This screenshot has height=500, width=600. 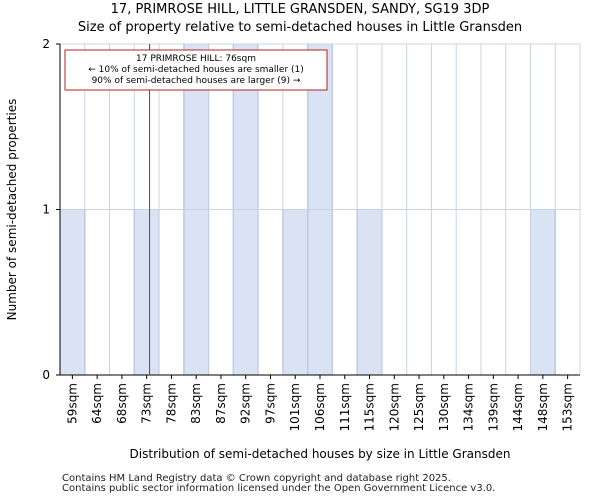 What do you see at coordinates (46, 210) in the screenshot?
I see `y-tick-label: 1` at bounding box center [46, 210].